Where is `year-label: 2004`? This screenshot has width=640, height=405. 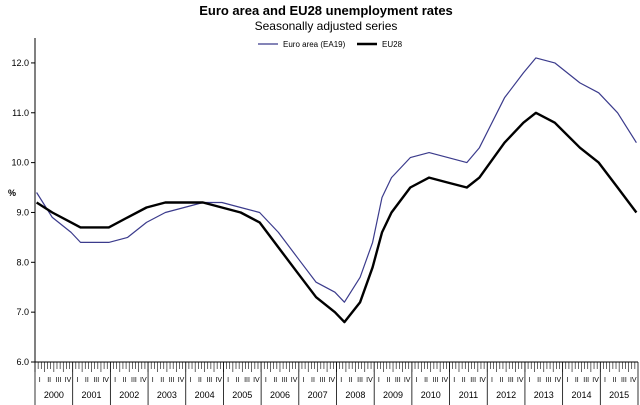 year-label: 2004 is located at coordinates (205, 395).